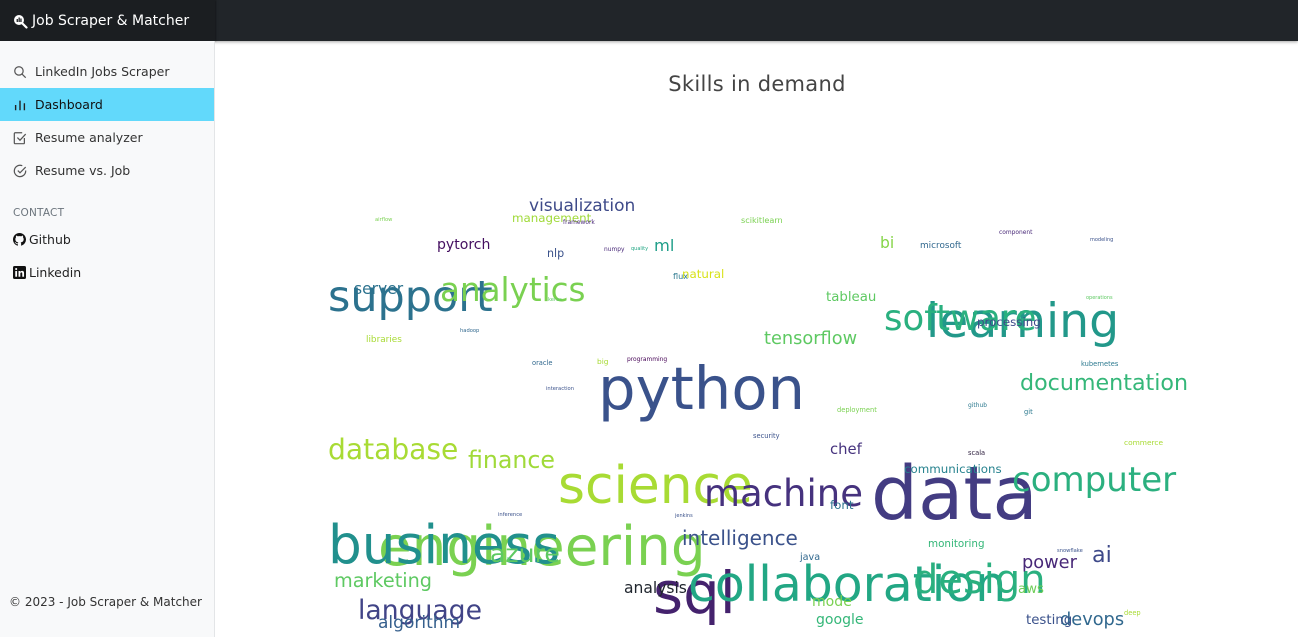  What do you see at coordinates (107, 272) in the screenshot?
I see `linkedin-link: Linkedin` at bounding box center [107, 272].